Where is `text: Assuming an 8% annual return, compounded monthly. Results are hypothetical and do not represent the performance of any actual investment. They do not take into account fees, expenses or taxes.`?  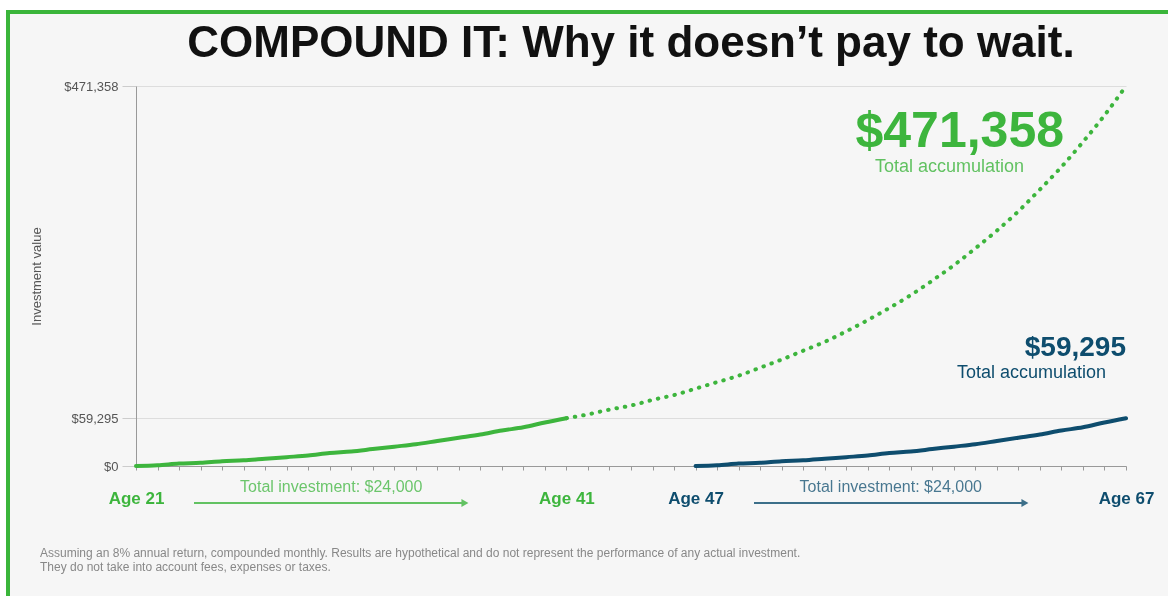
text: Assuming an 8% annual return, compounded monthly. Results are hypothetical and do not represent the performance of any actual investment. They do not take into account fees, expenses or taxes. is located at coordinates (421, 560).